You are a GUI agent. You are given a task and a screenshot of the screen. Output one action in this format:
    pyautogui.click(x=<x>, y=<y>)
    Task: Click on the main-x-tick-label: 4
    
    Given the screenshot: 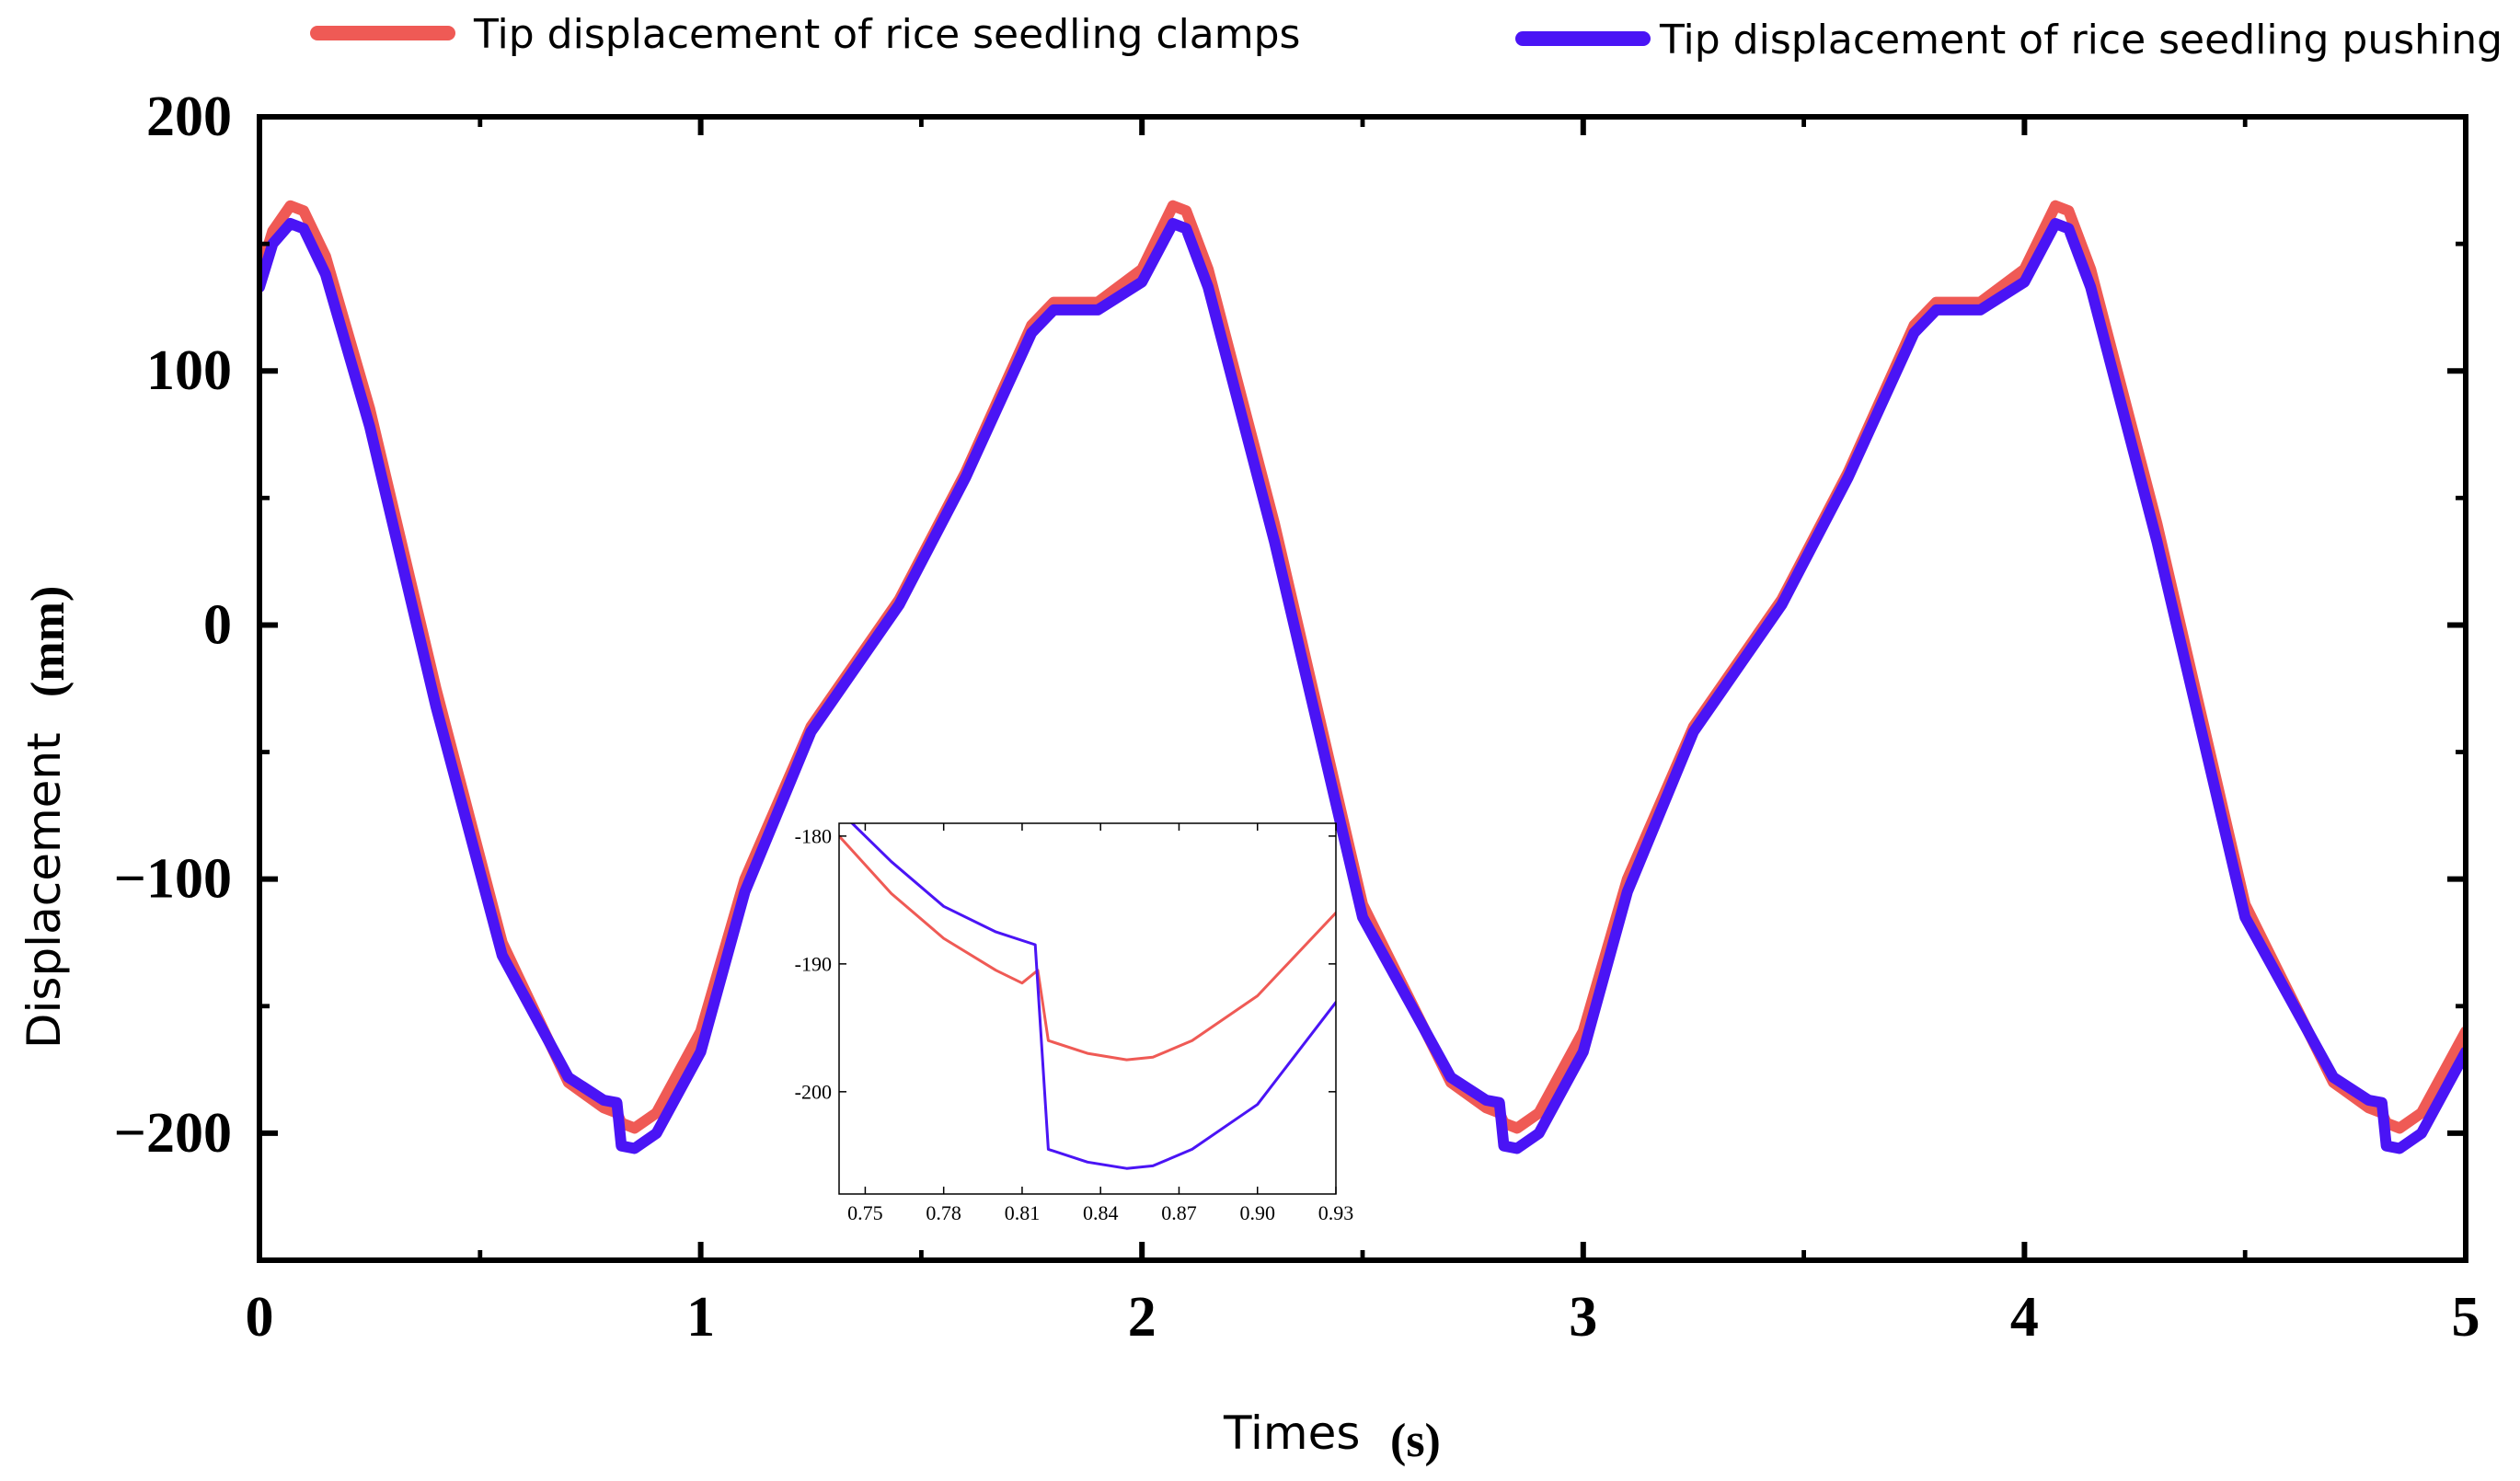 What is the action you would take?
    pyautogui.click(x=2024, y=1317)
    